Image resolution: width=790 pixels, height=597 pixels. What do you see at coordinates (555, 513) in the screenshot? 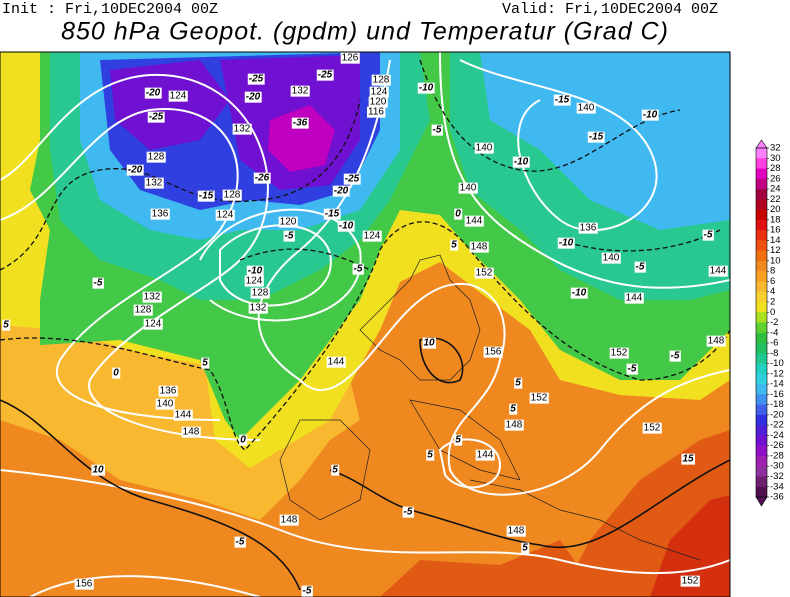
I see `hot-field` at bounding box center [555, 513].